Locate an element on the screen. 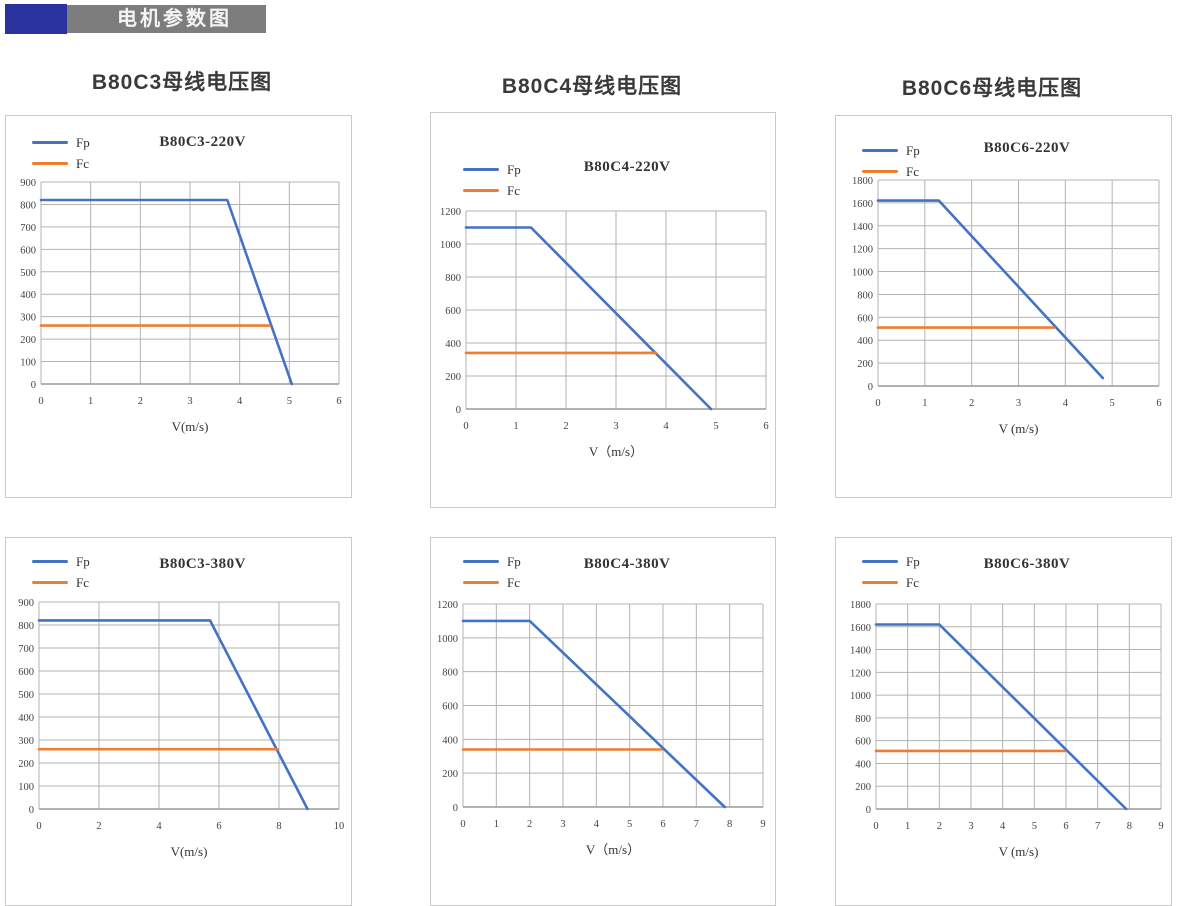 The width and height of the screenshot is (1200, 906). svg-text: 700 is located at coordinates (26, 649).